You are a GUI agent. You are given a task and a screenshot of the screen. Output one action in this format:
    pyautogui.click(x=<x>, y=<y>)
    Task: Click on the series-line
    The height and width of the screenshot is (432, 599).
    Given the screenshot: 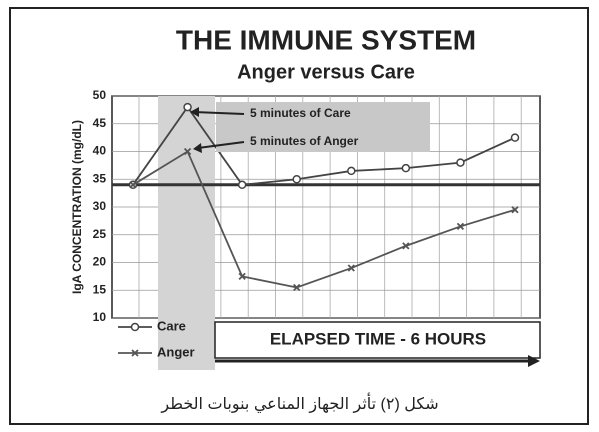 What is the action you would take?
    pyautogui.click(x=324, y=145)
    